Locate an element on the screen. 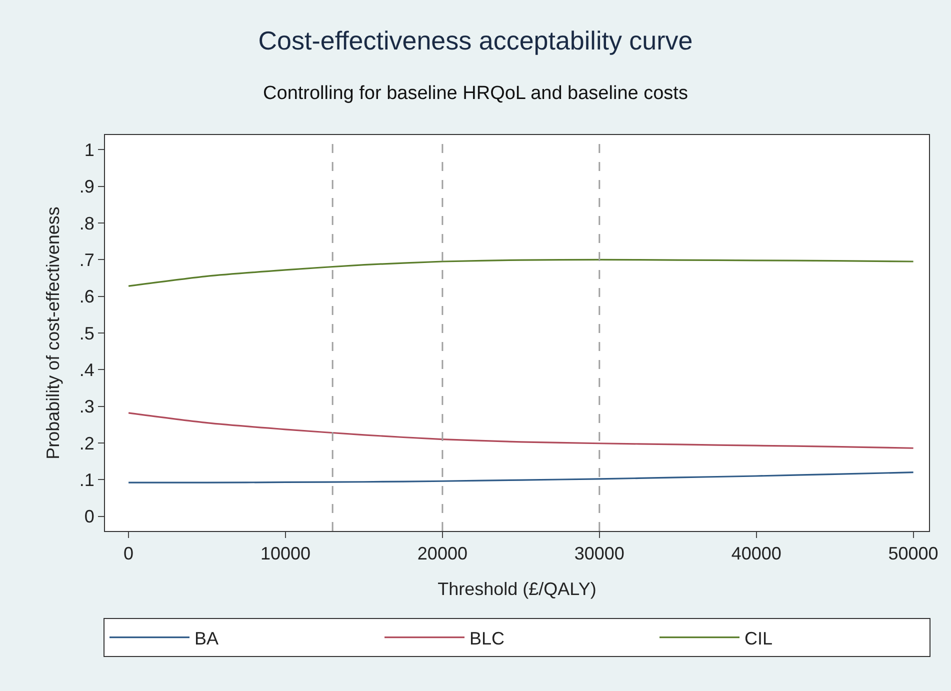  y-axis-title: Probability of cost-effectiveness is located at coordinates (53, 333).